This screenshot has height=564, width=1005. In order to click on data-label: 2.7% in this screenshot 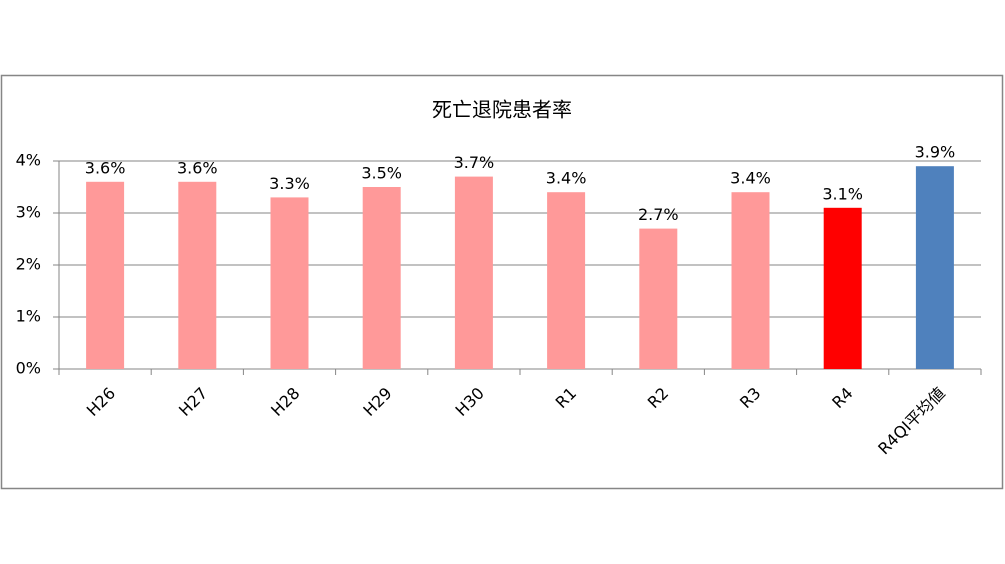, I will do `click(658, 214)`.